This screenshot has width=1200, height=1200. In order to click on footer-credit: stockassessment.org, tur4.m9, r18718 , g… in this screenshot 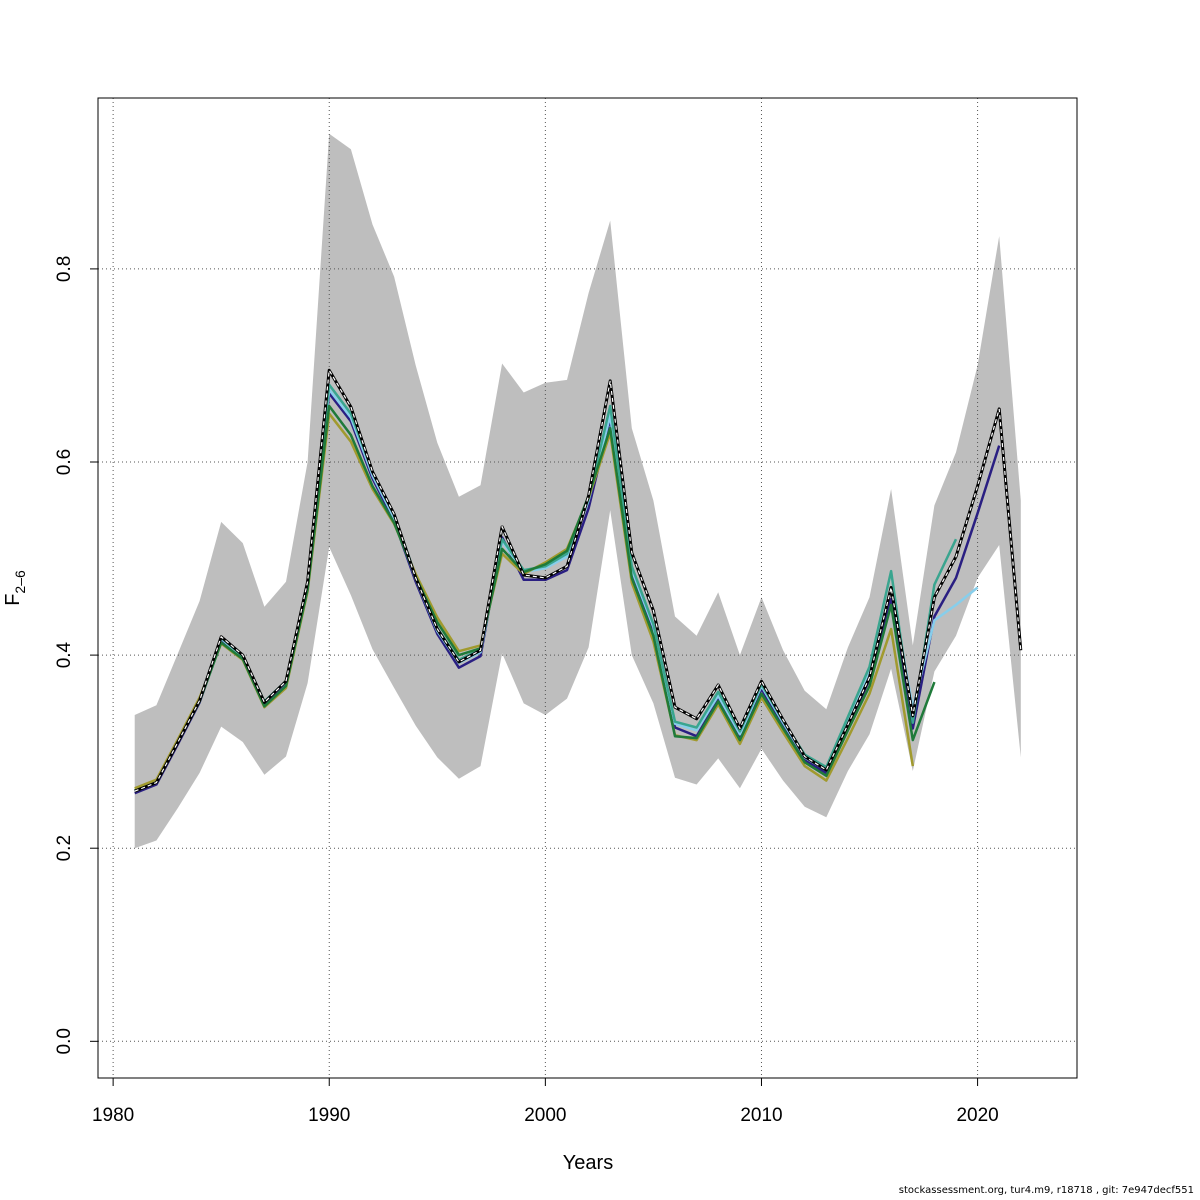, I will do `click(1046, 1190)`.